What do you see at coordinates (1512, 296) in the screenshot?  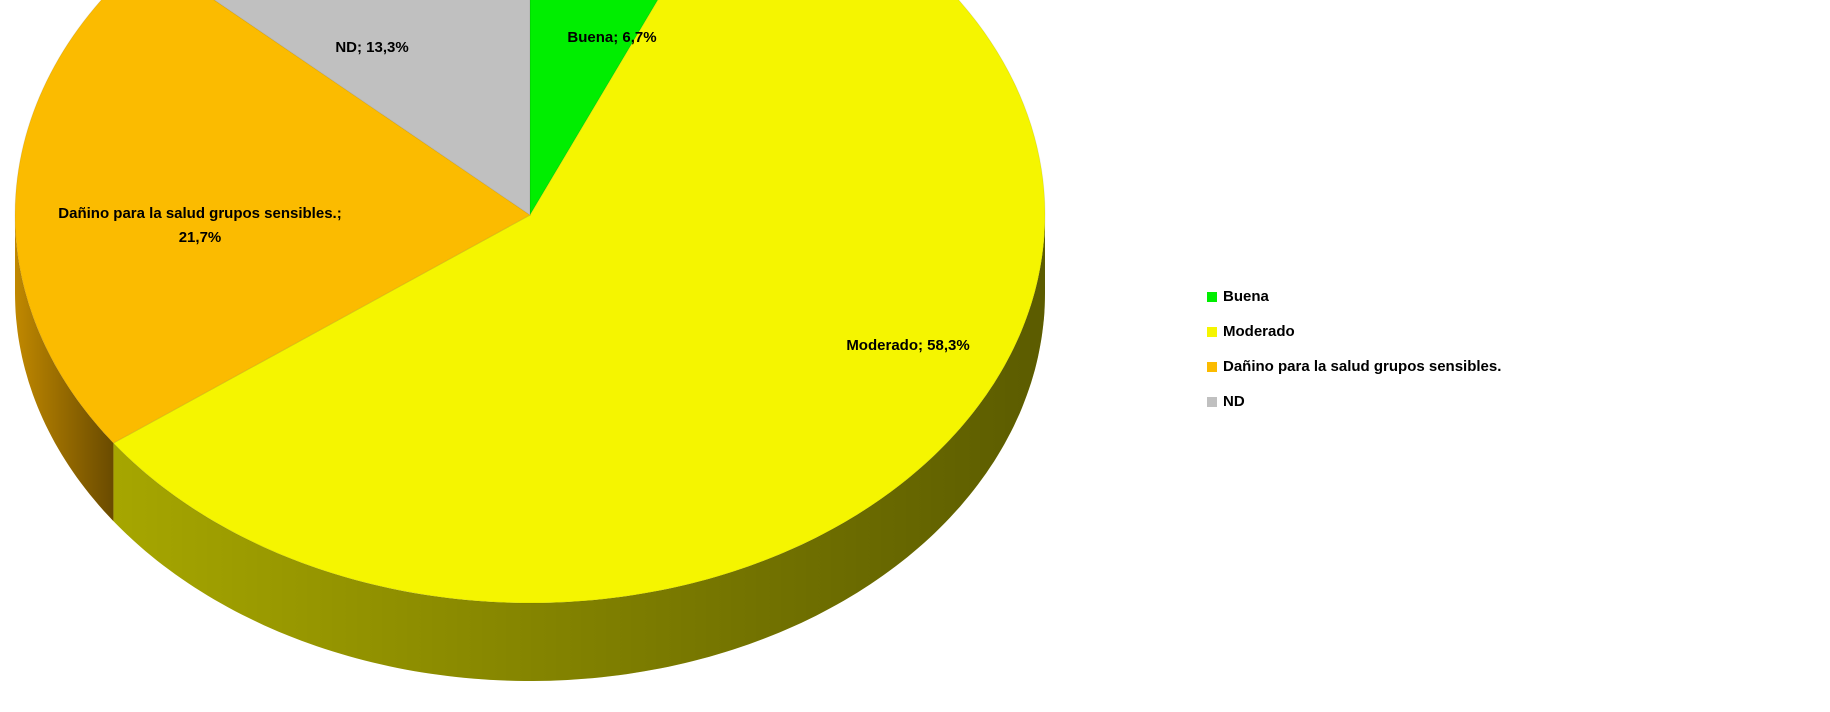 I see `legend-item-buena: Buena` at bounding box center [1512, 296].